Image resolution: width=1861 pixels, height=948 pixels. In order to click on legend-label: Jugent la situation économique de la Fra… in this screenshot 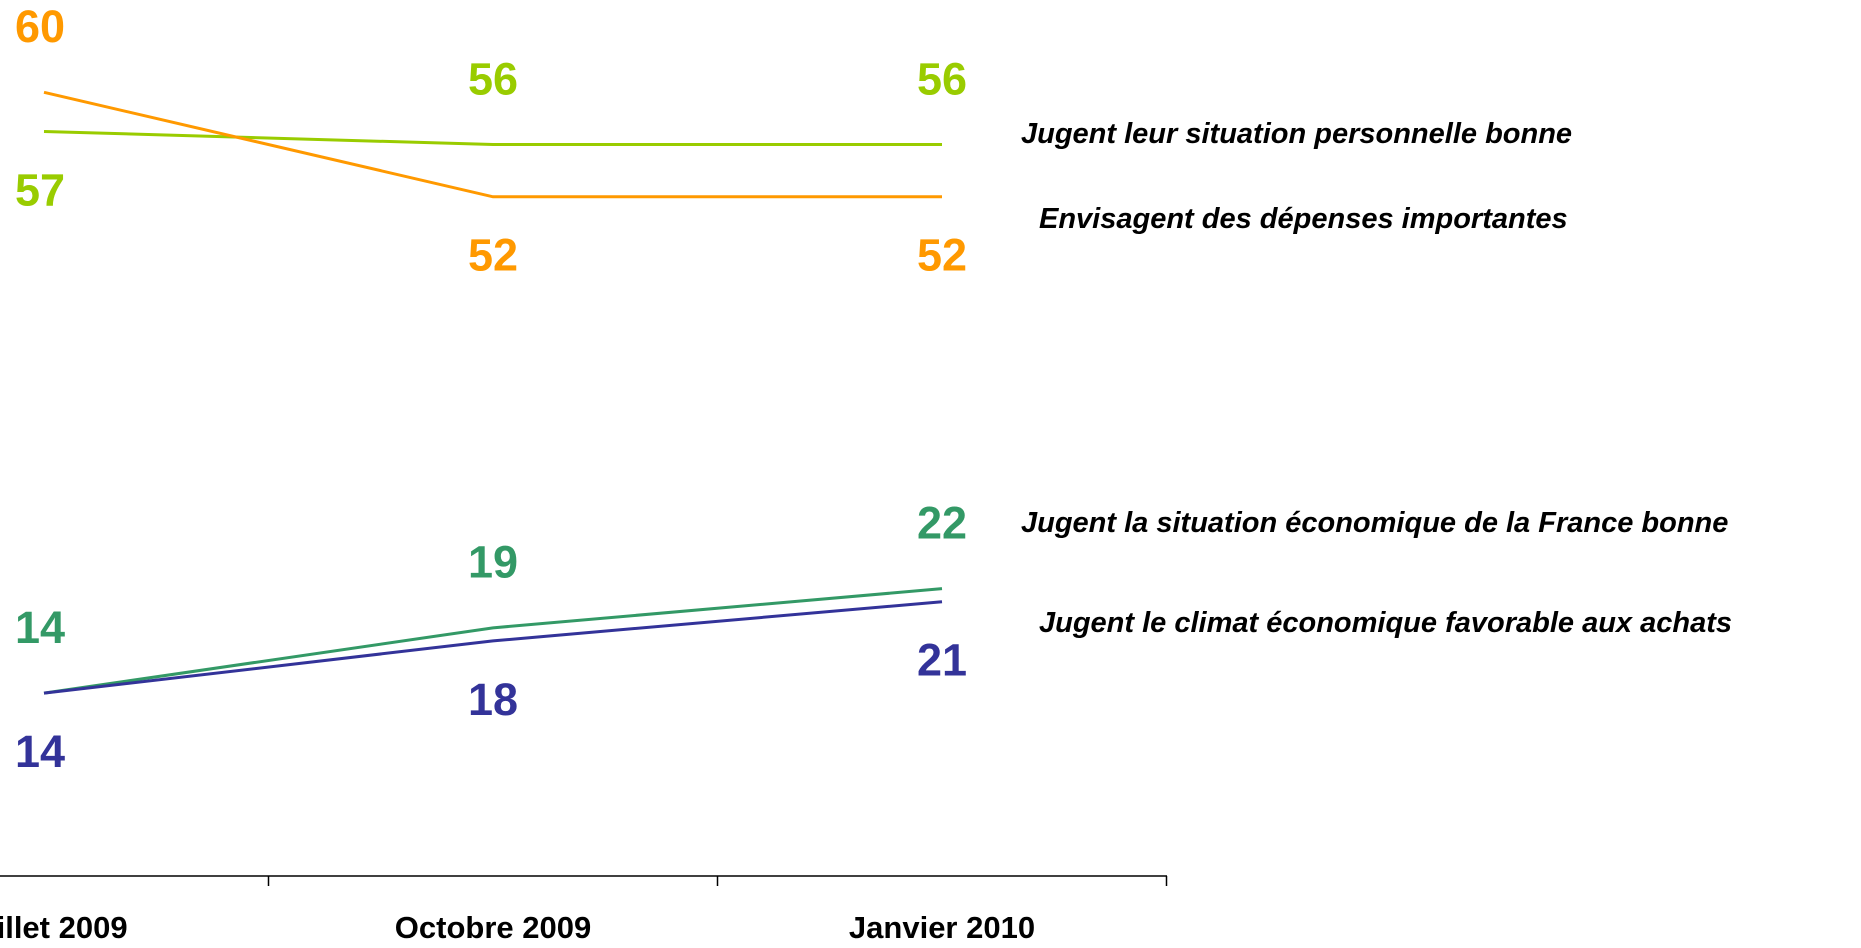, I will do `click(1375, 523)`.